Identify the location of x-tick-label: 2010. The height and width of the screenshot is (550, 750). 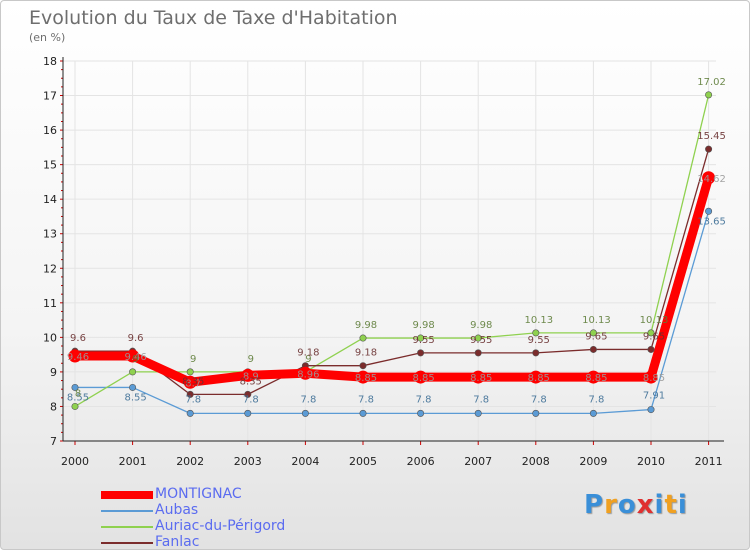
(651, 461).